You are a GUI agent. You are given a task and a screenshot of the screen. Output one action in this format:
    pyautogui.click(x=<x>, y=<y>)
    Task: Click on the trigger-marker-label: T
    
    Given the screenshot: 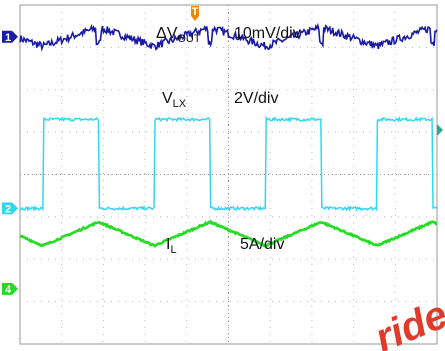 What is the action you would take?
    pyautogui.click(x=195, y=12)
    